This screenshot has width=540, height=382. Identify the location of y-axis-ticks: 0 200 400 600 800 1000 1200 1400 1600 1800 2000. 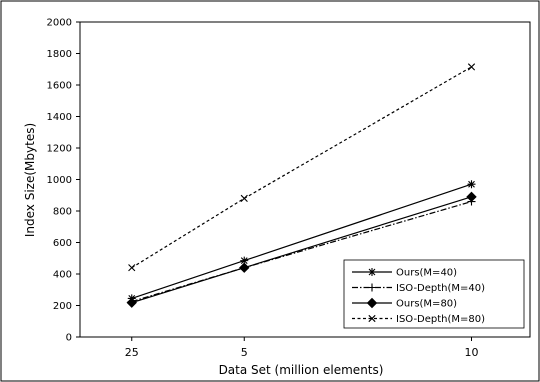
(63, 181).